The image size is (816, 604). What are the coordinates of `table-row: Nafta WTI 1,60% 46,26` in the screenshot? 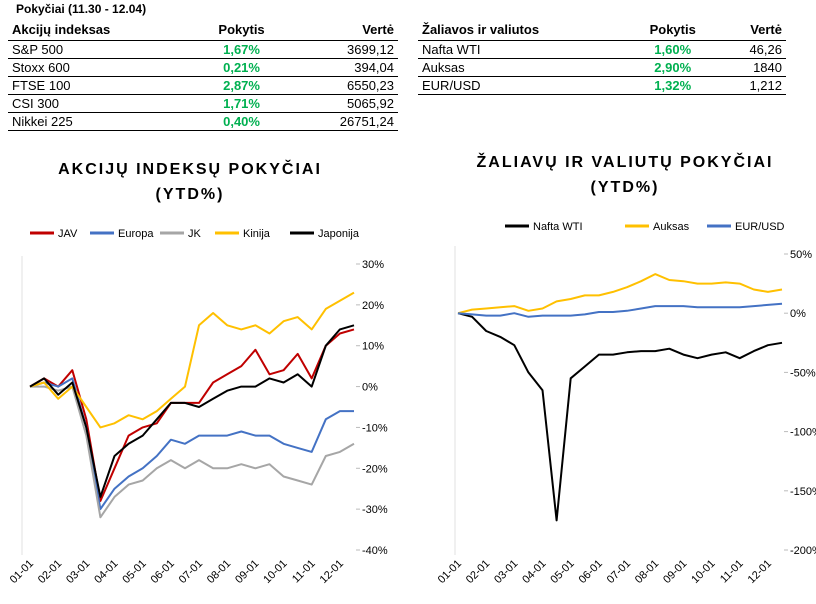 It's located at (602, 49).